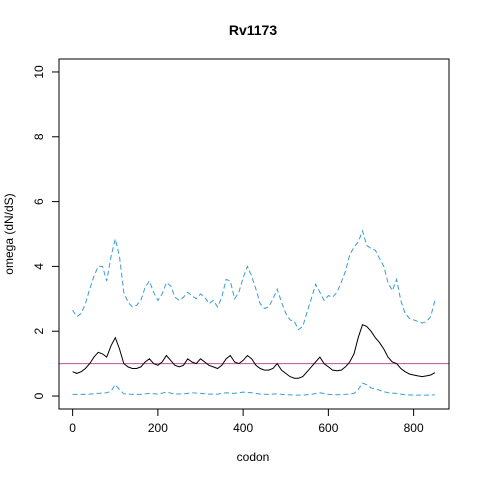 This screenshot has width=480, height=480. I want to click on y-tick-label: 10, so click(39, 72).